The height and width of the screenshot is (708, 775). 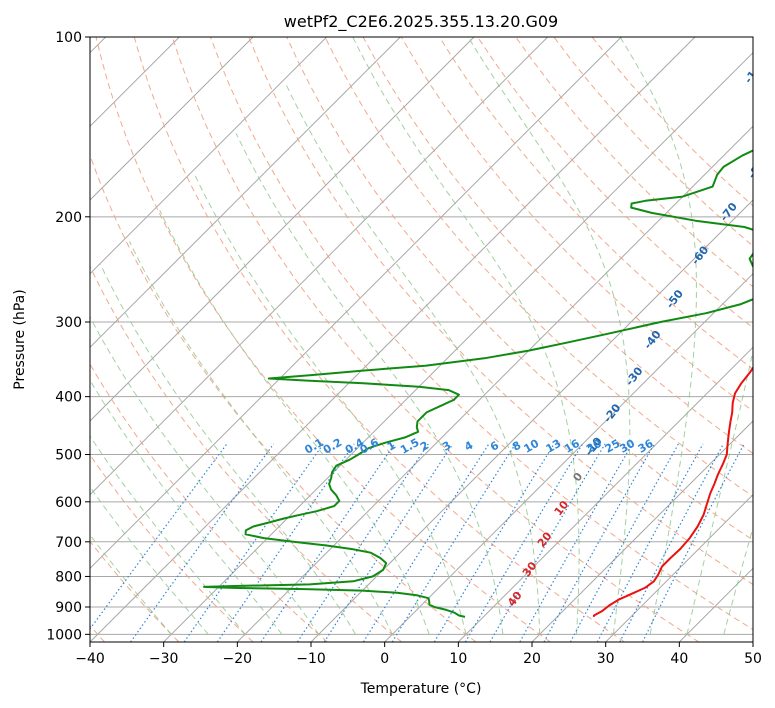 I want to click on mixing-ratio-label: 0.2, so click(x=332, y=446).